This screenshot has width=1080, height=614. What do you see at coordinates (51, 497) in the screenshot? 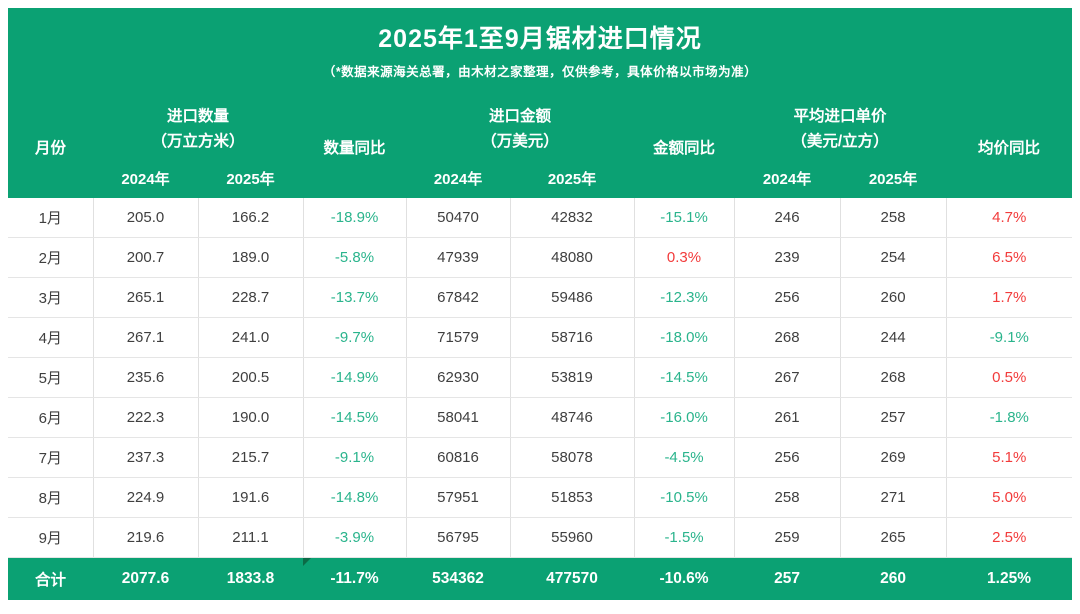
I see `month-cell: 8月` at bounding box center [51, 497].